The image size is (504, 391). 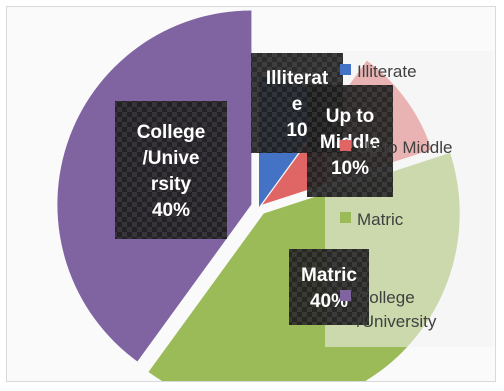 I want to click on legend-label-college-university-line-1: College, so click(x=386, y=297).